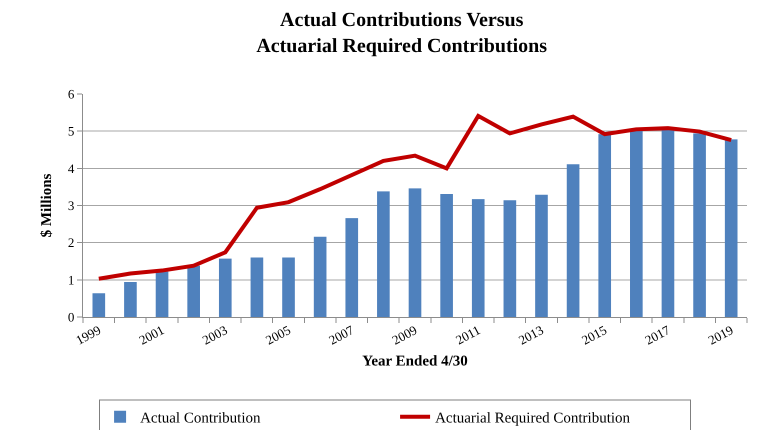 The height and width of the screenshot is (430, 757). I want to click on x-tick-label: 1999, so click(88, 335).